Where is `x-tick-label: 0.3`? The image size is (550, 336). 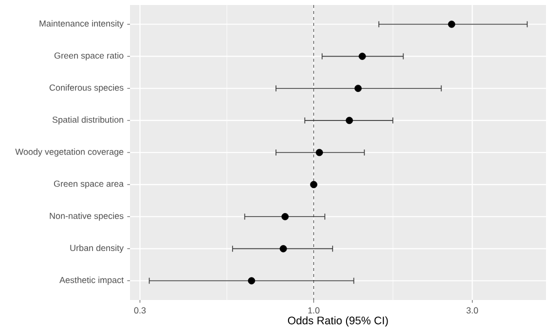 x-tick-label: 0.3 is located at coordinates (140, 310).